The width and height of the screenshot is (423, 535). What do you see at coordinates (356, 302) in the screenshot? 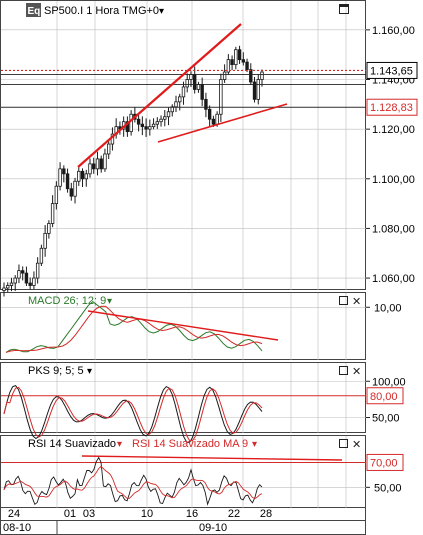
I see `macd-close-icon: ✕` at bounding box center [356, 302].